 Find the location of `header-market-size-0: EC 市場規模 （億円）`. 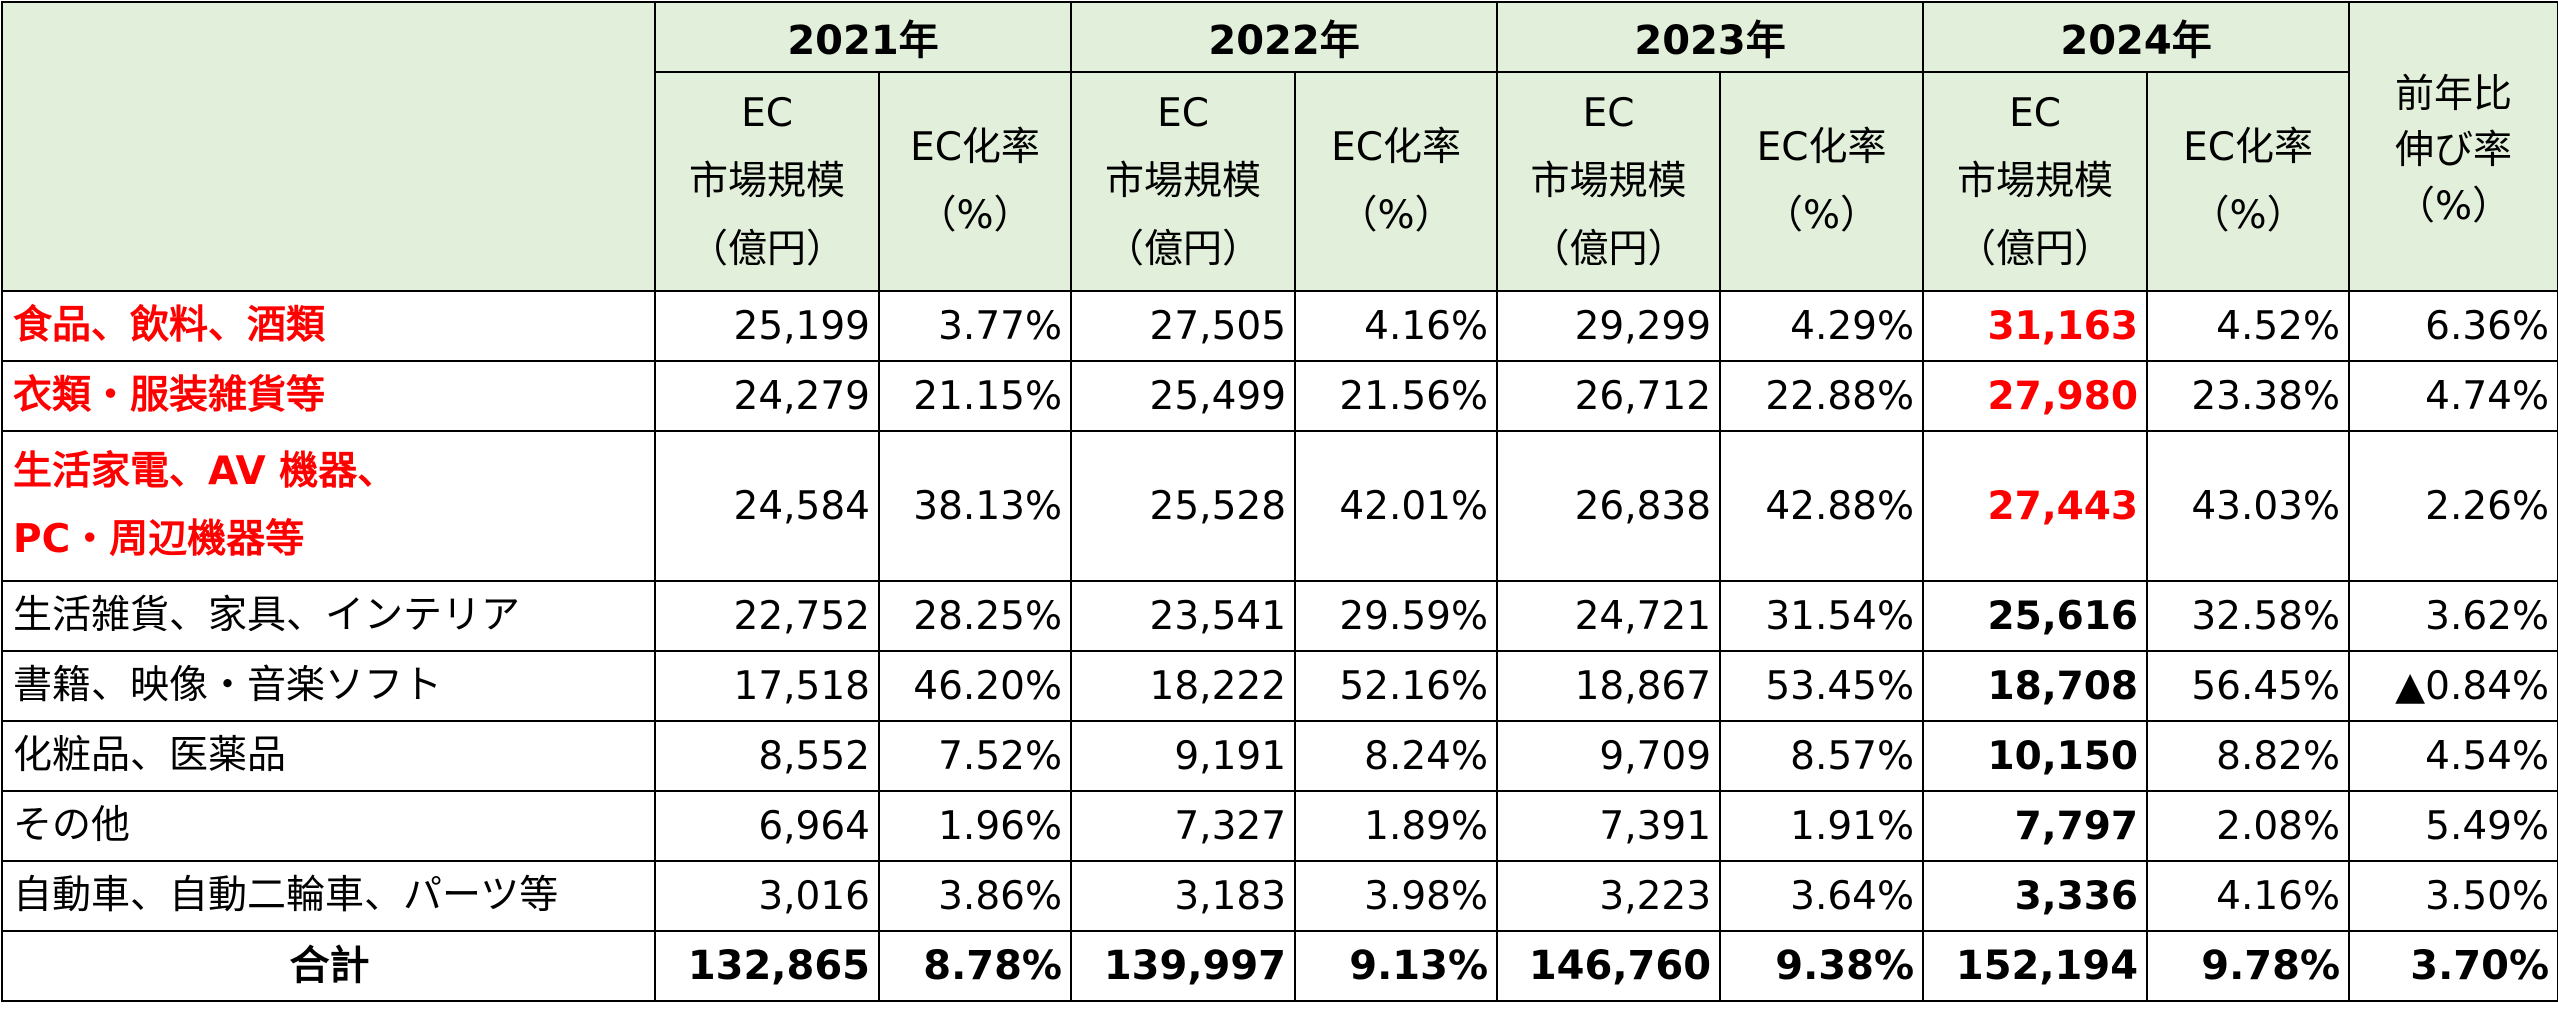

header-market-size-0: EC 市場規模 （億円） is located at coordinates (767, 181).